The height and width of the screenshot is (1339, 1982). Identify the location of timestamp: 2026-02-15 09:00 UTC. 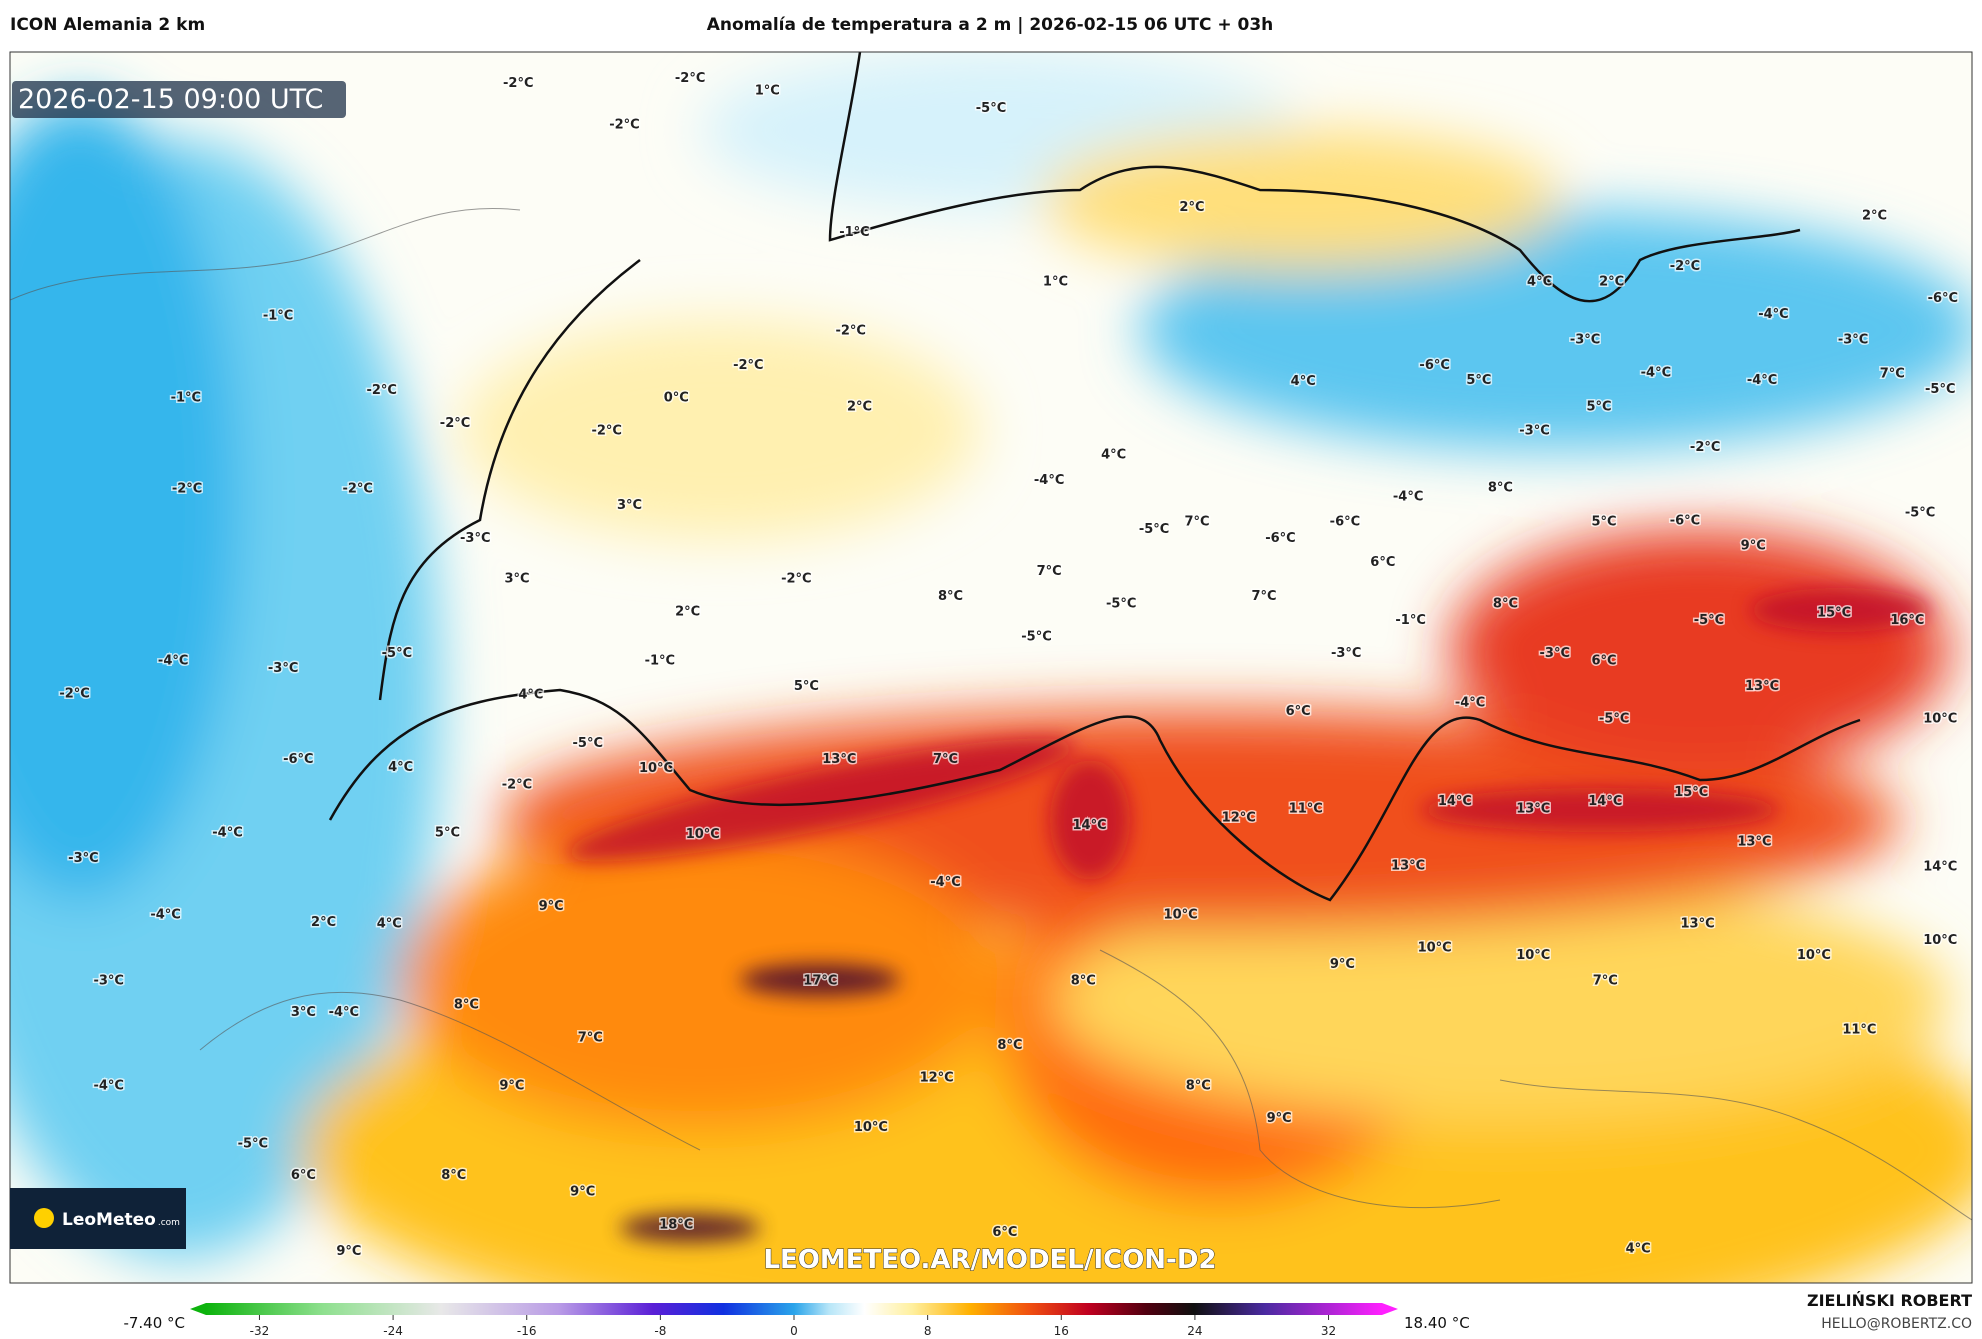
(170, 99).